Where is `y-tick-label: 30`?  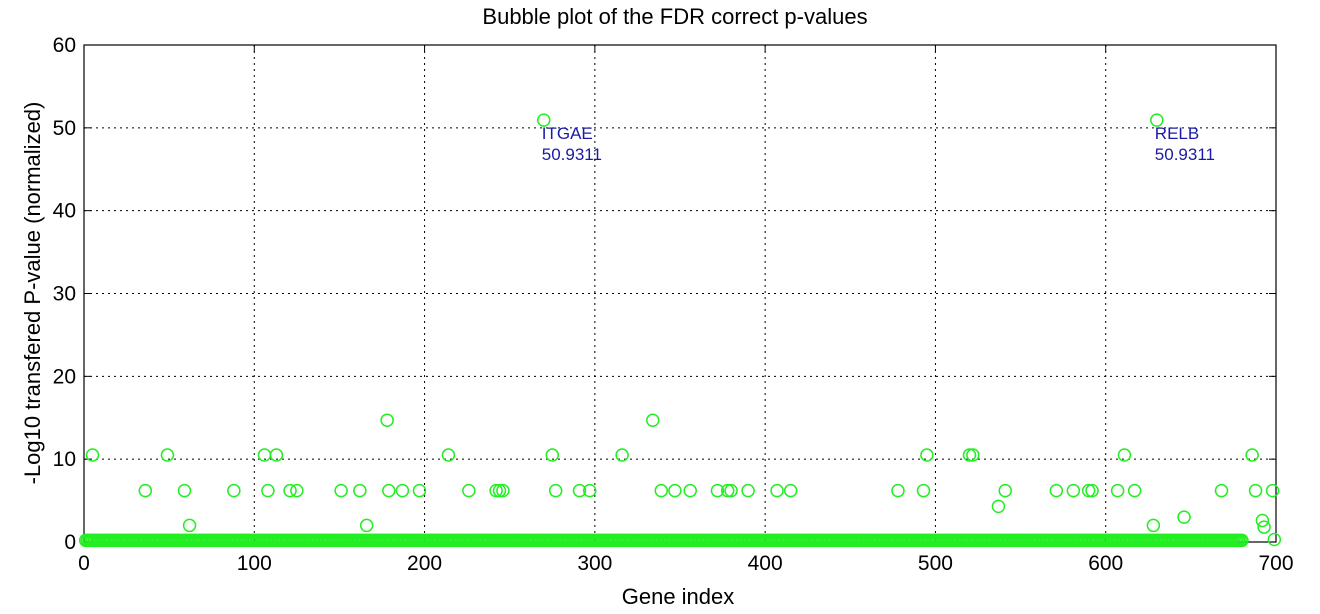
y-tick-label: 30 is located at coordinates (64, 294).